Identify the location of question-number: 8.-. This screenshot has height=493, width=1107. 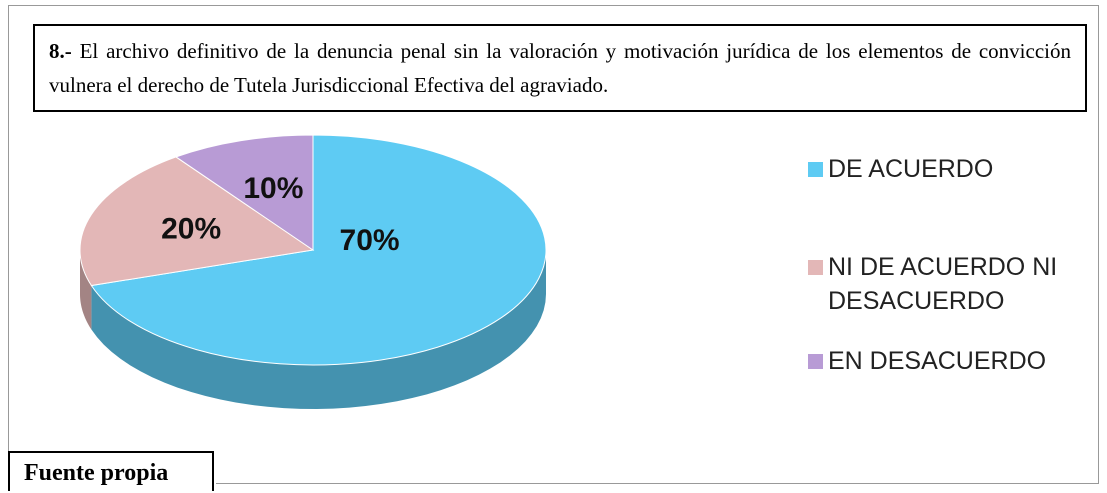
(60, 51).